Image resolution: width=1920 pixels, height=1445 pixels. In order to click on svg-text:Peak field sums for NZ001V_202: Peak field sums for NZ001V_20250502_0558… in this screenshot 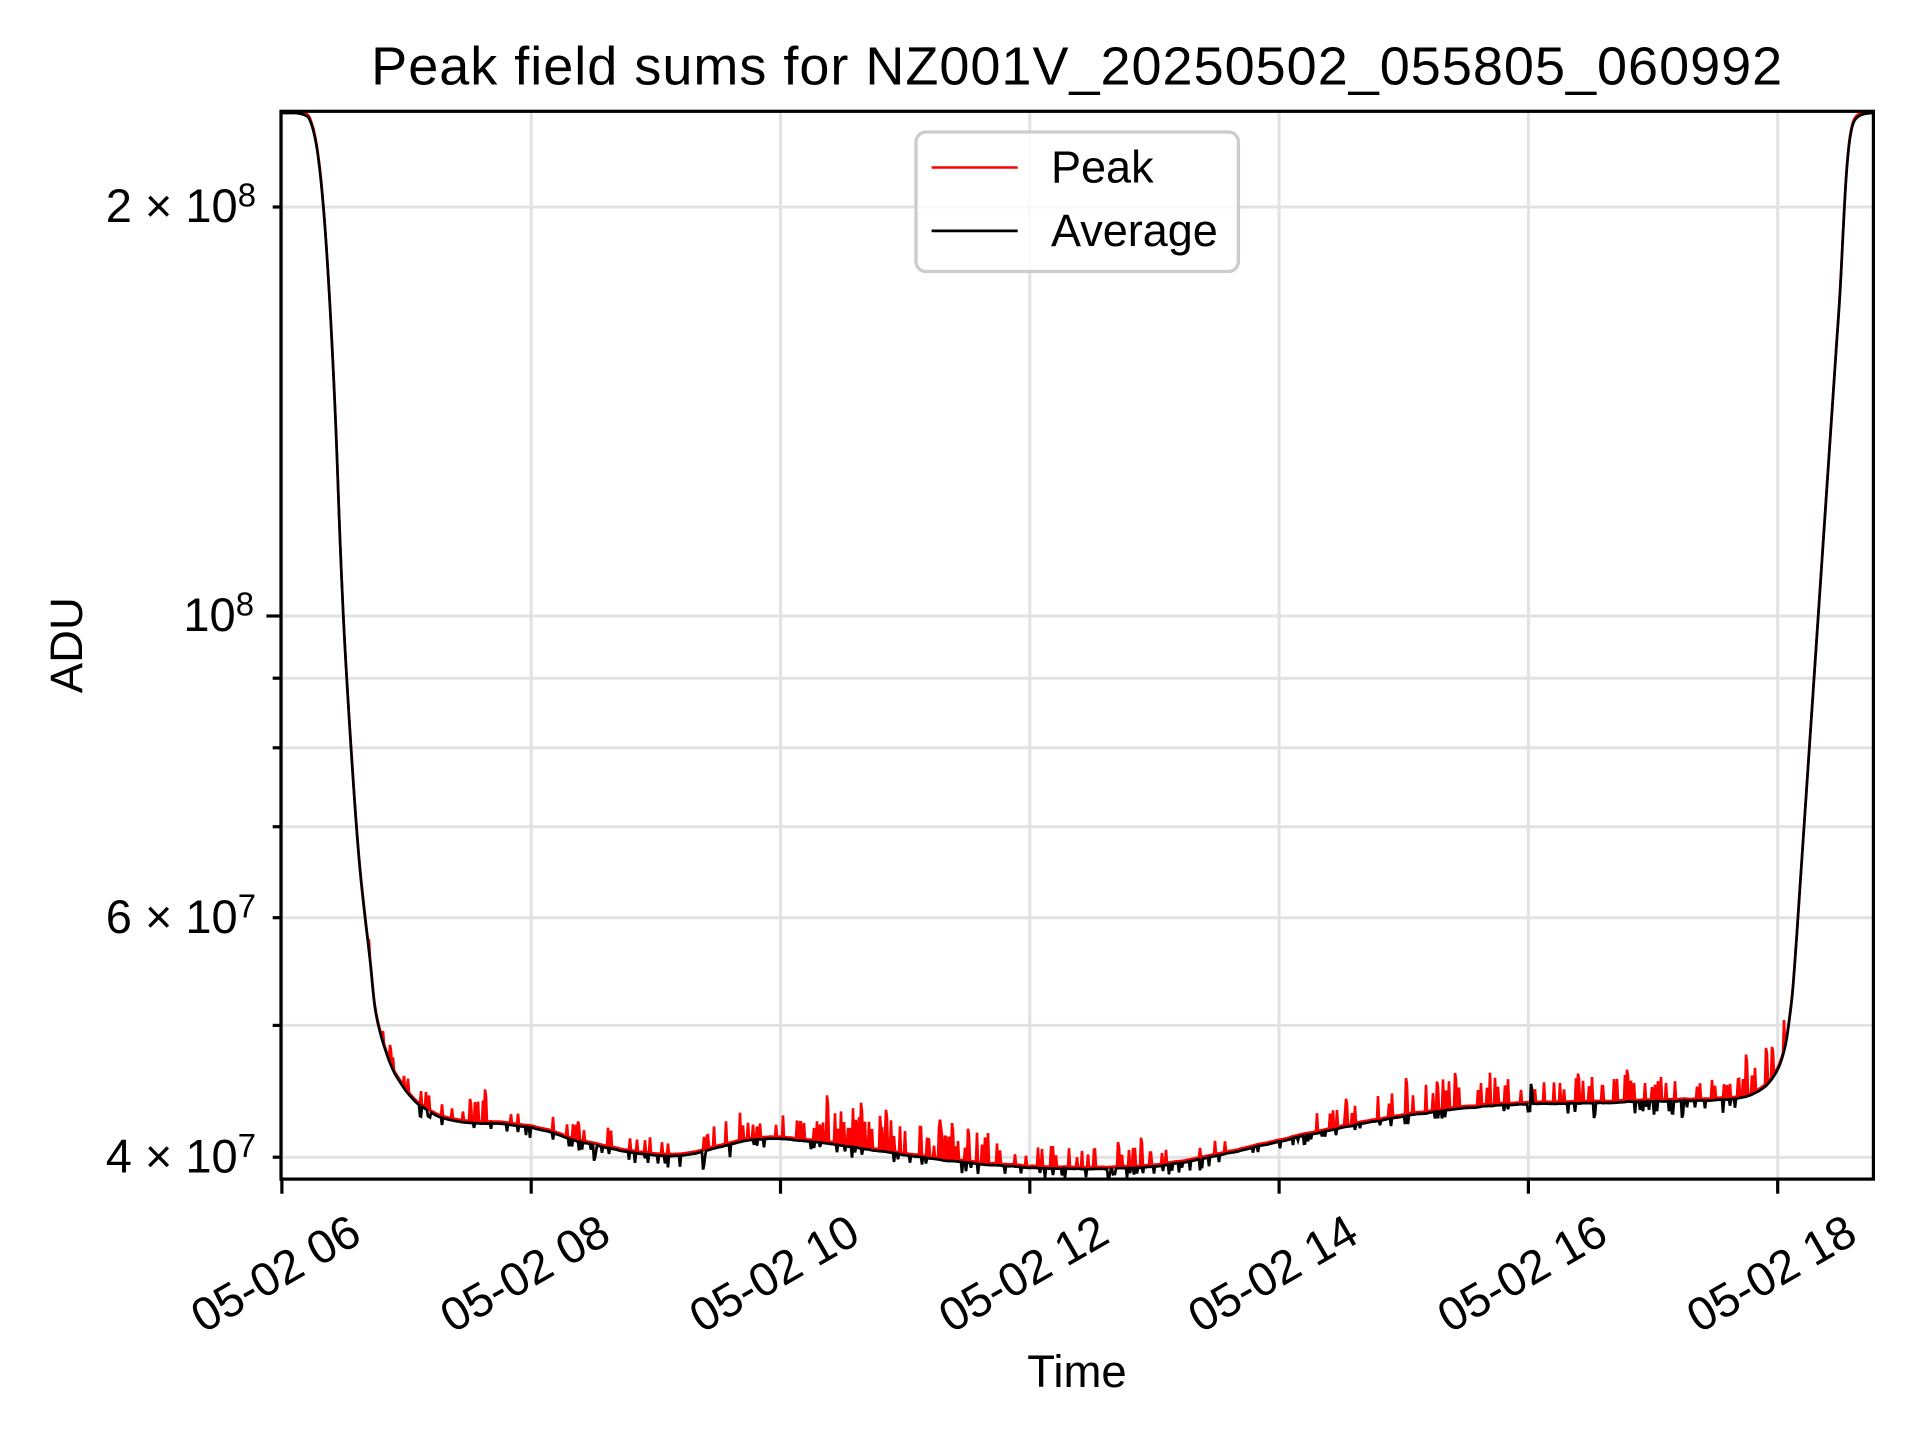, I will do `click(1077, 67)`.